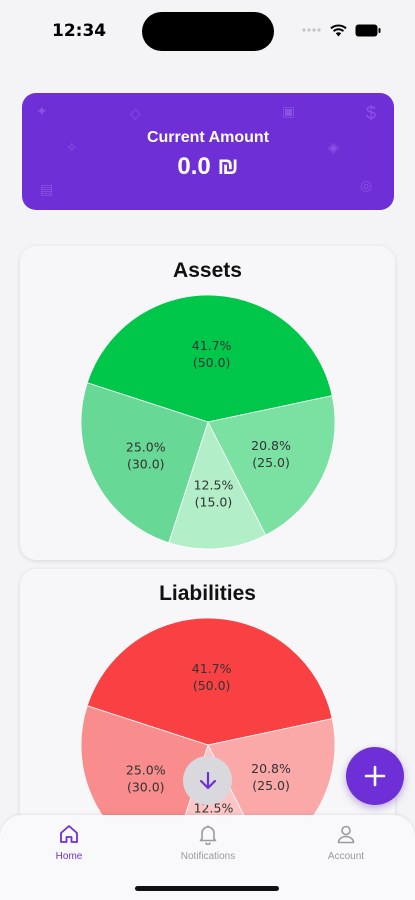 The image size is (415, 900). I want to click on arrow-down-icon, so click(207, 780).